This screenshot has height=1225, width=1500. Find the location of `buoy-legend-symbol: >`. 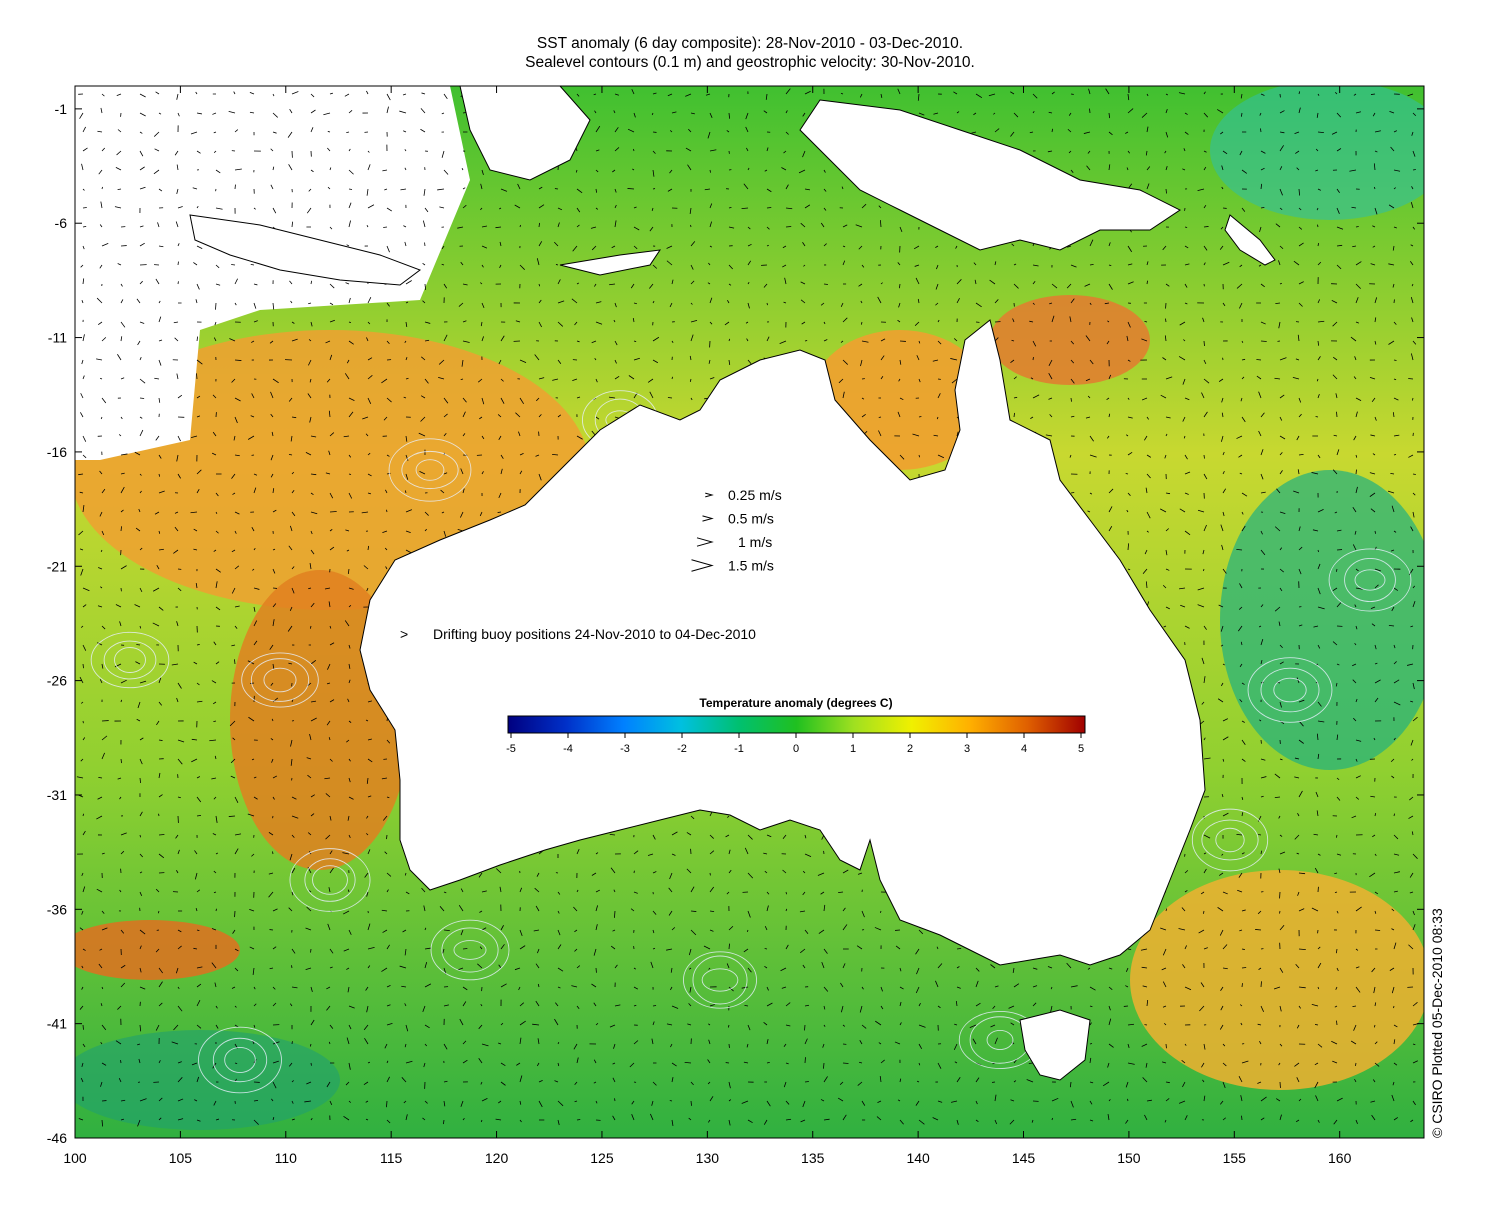

buoy-legend-symbol: > is located at coordinates (404, 634).